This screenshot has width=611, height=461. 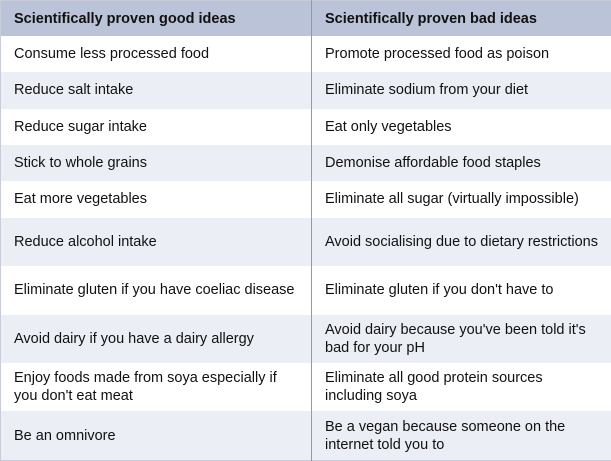 I want to click on bad-idea-cell: Eat only vegetables, so click(x=461, y=126).